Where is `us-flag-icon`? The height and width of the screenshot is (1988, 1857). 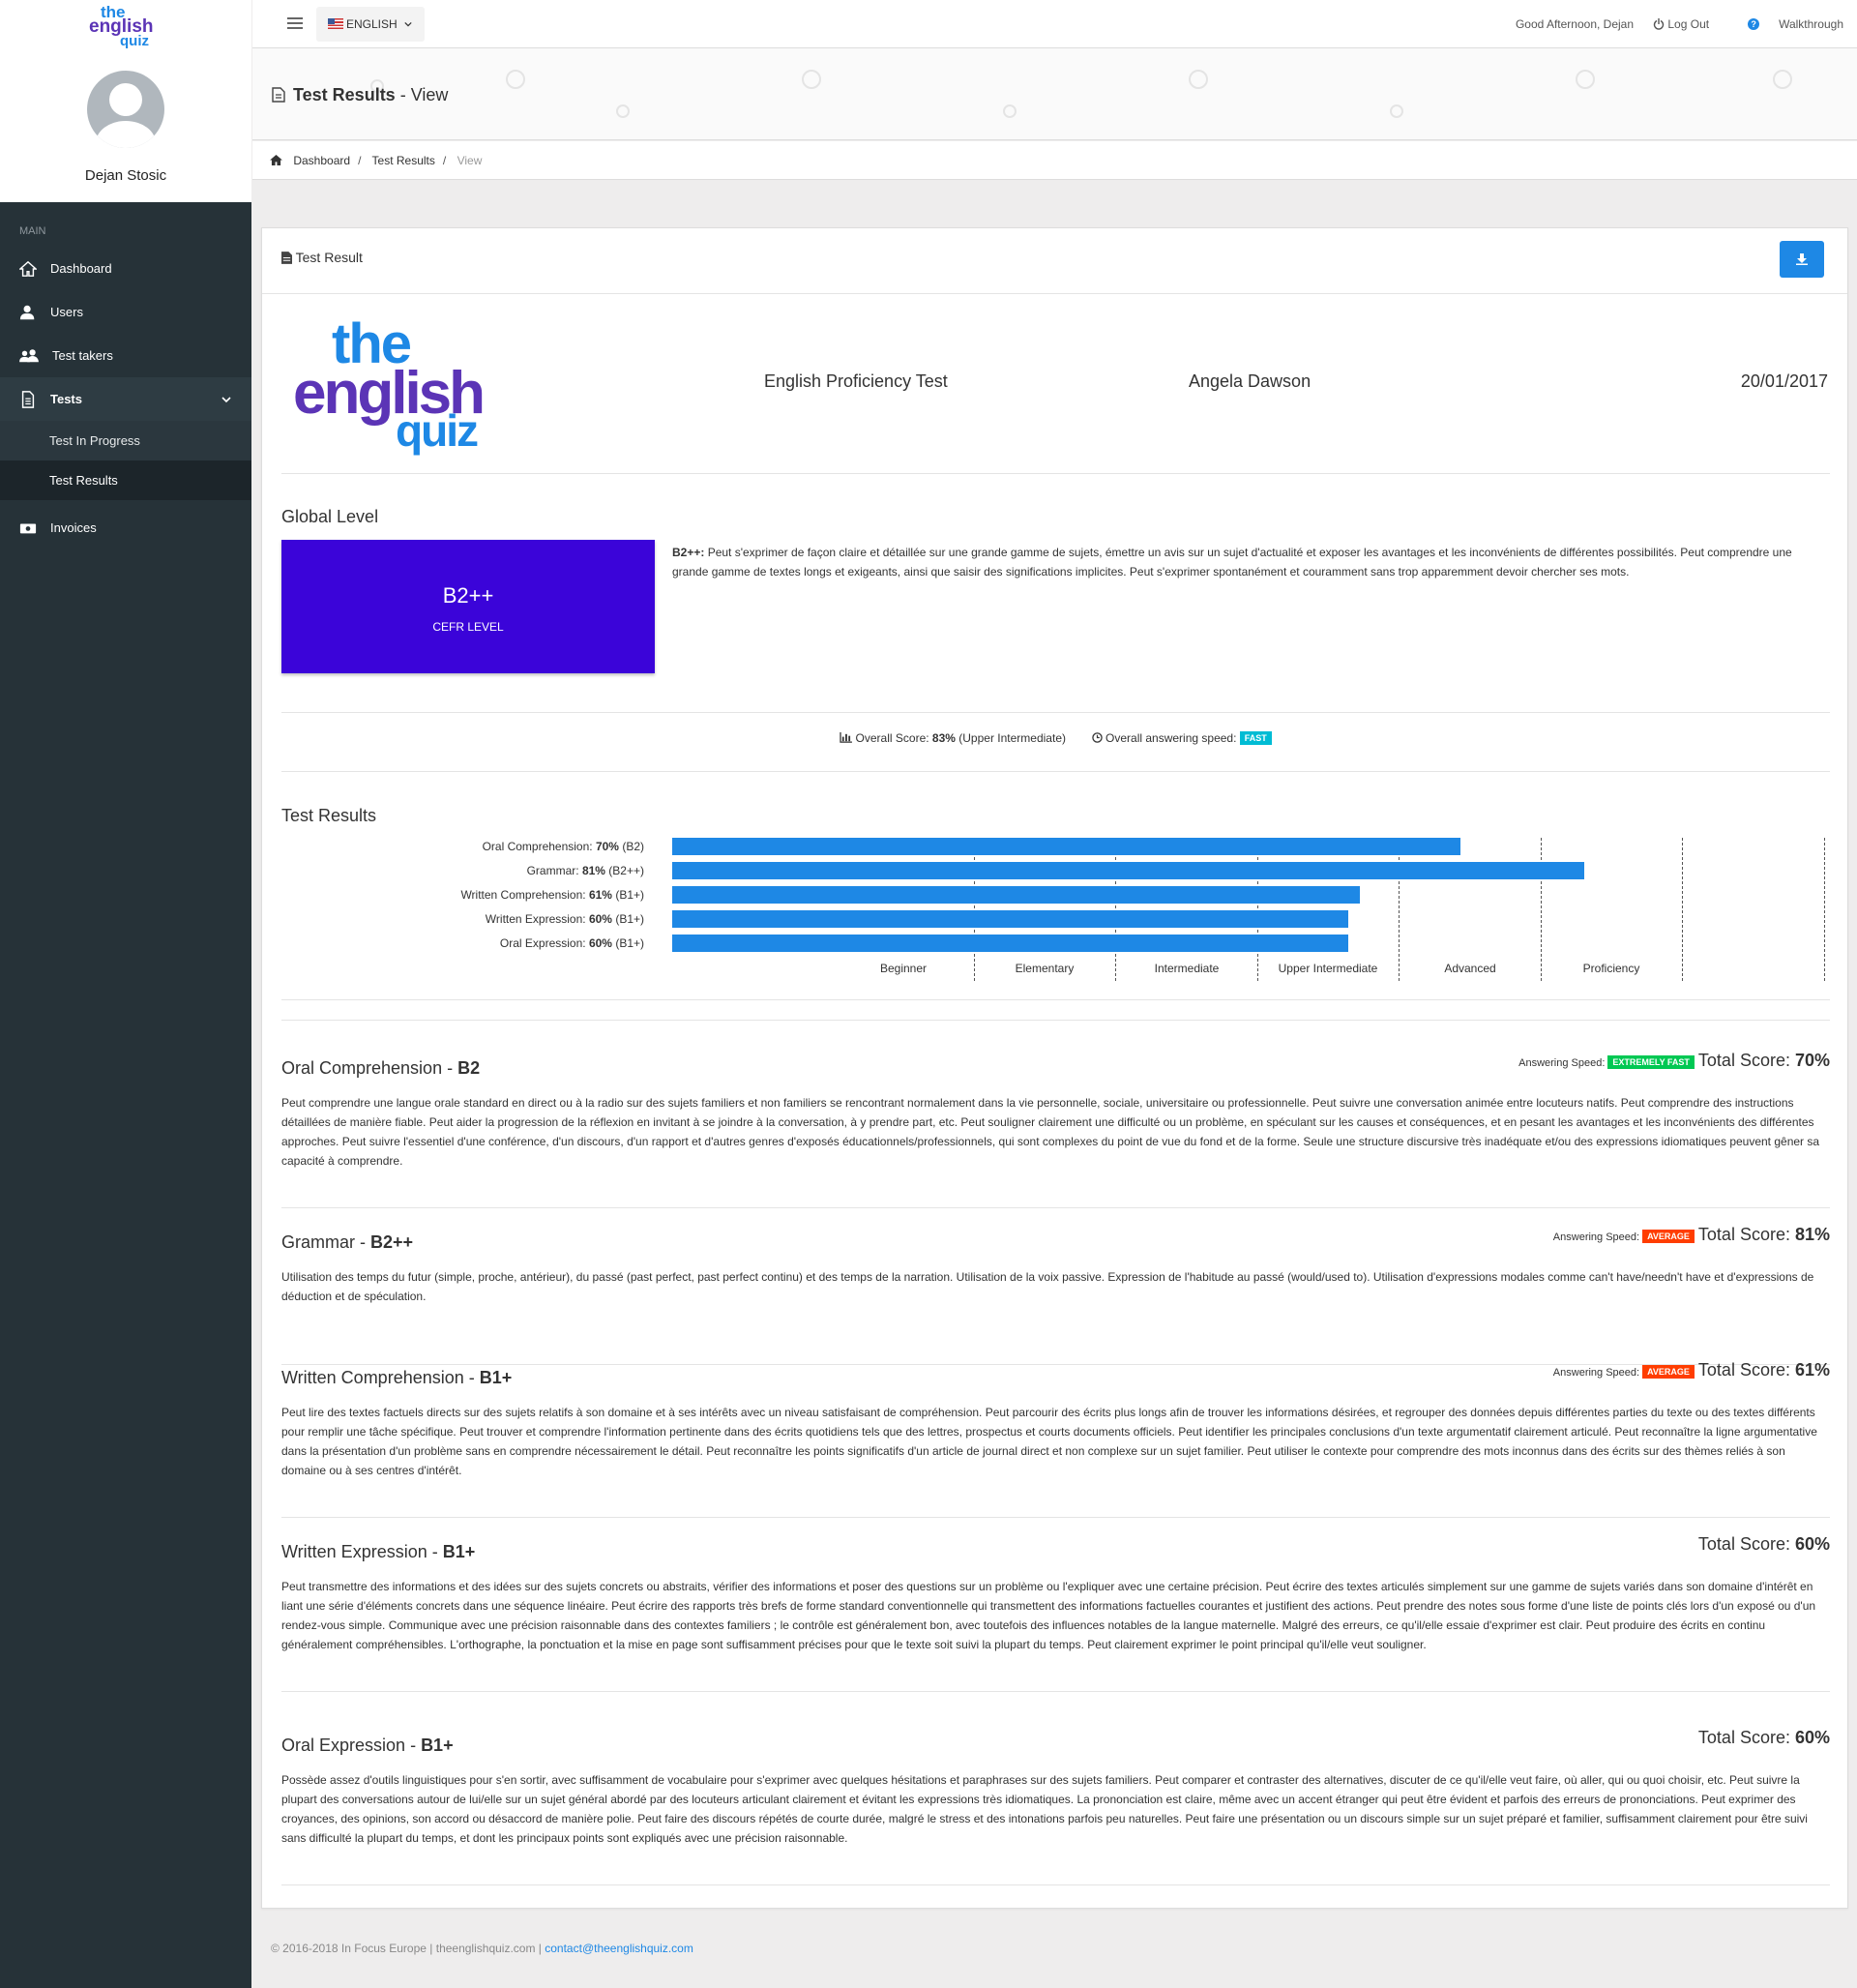 us-flag-icon is located at coordinates (335, 23).